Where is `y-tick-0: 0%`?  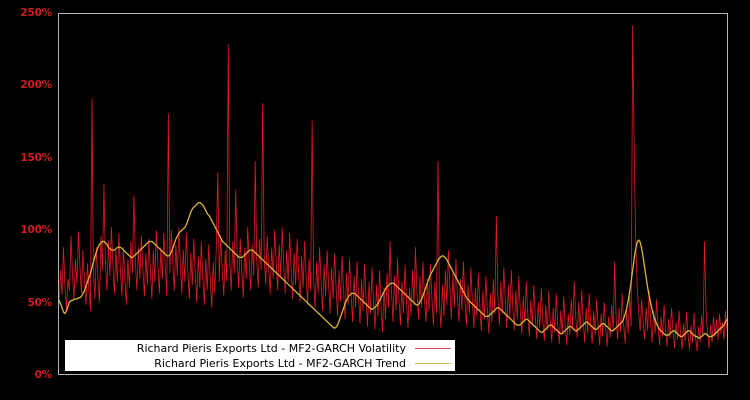 y-tick-0: 0% is located at coordinates (43, 375).